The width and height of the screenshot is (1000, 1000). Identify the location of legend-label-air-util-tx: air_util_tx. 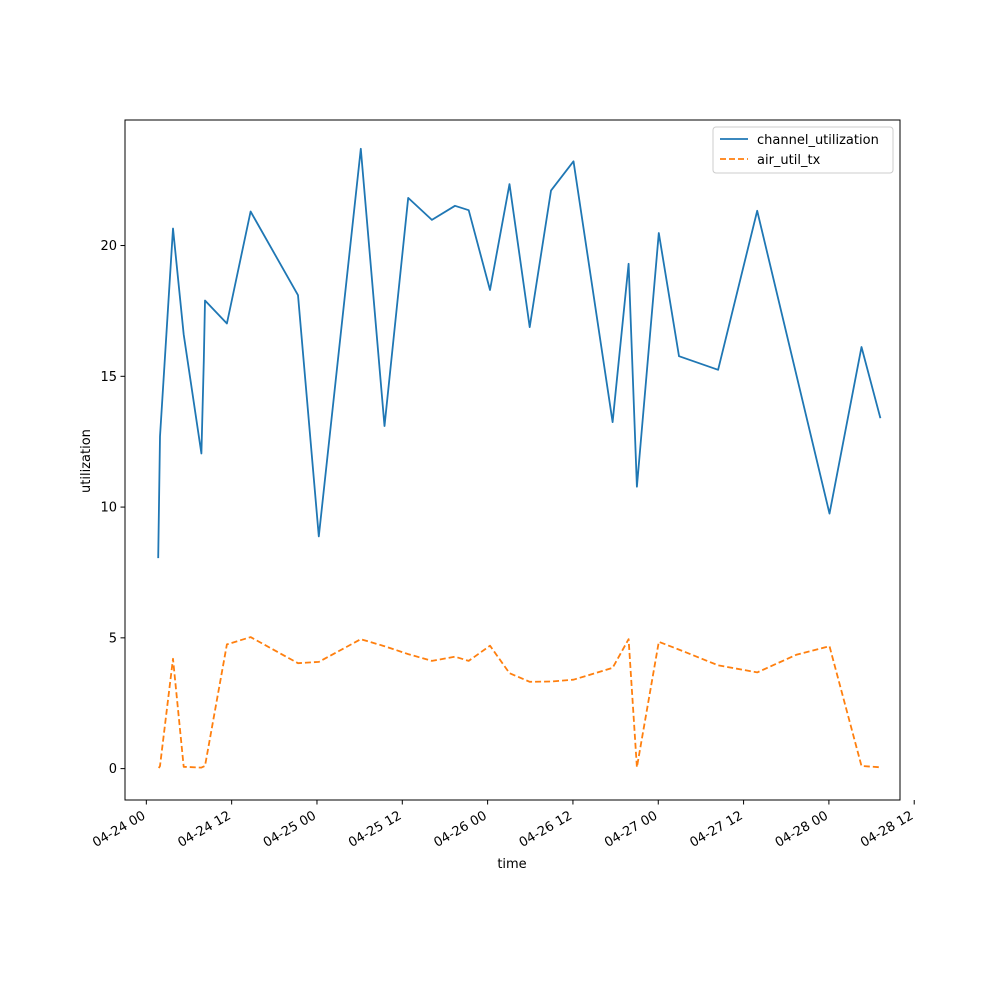
(789, 160).